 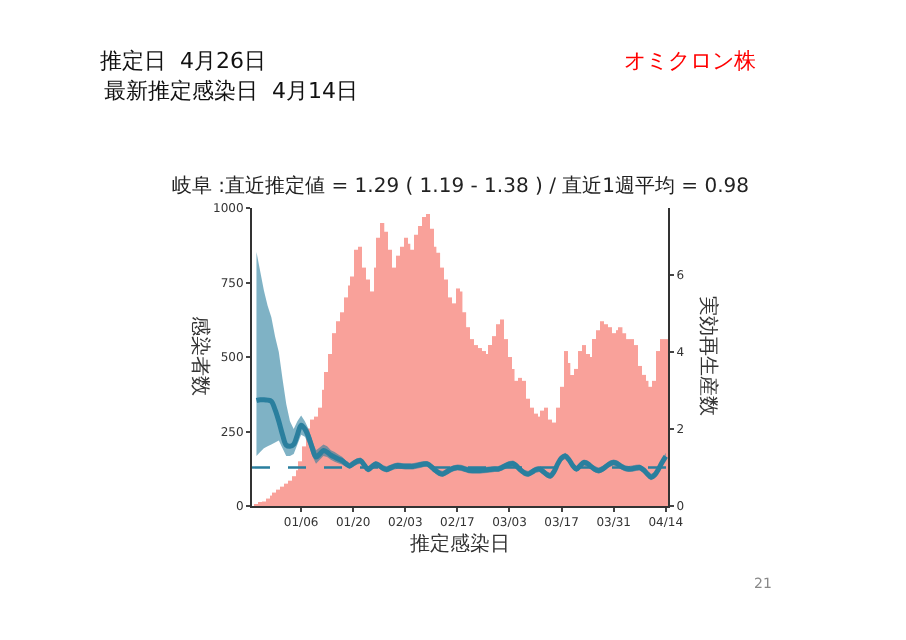 I want to click on text: オミクロン株, so click(x=690, y=61).